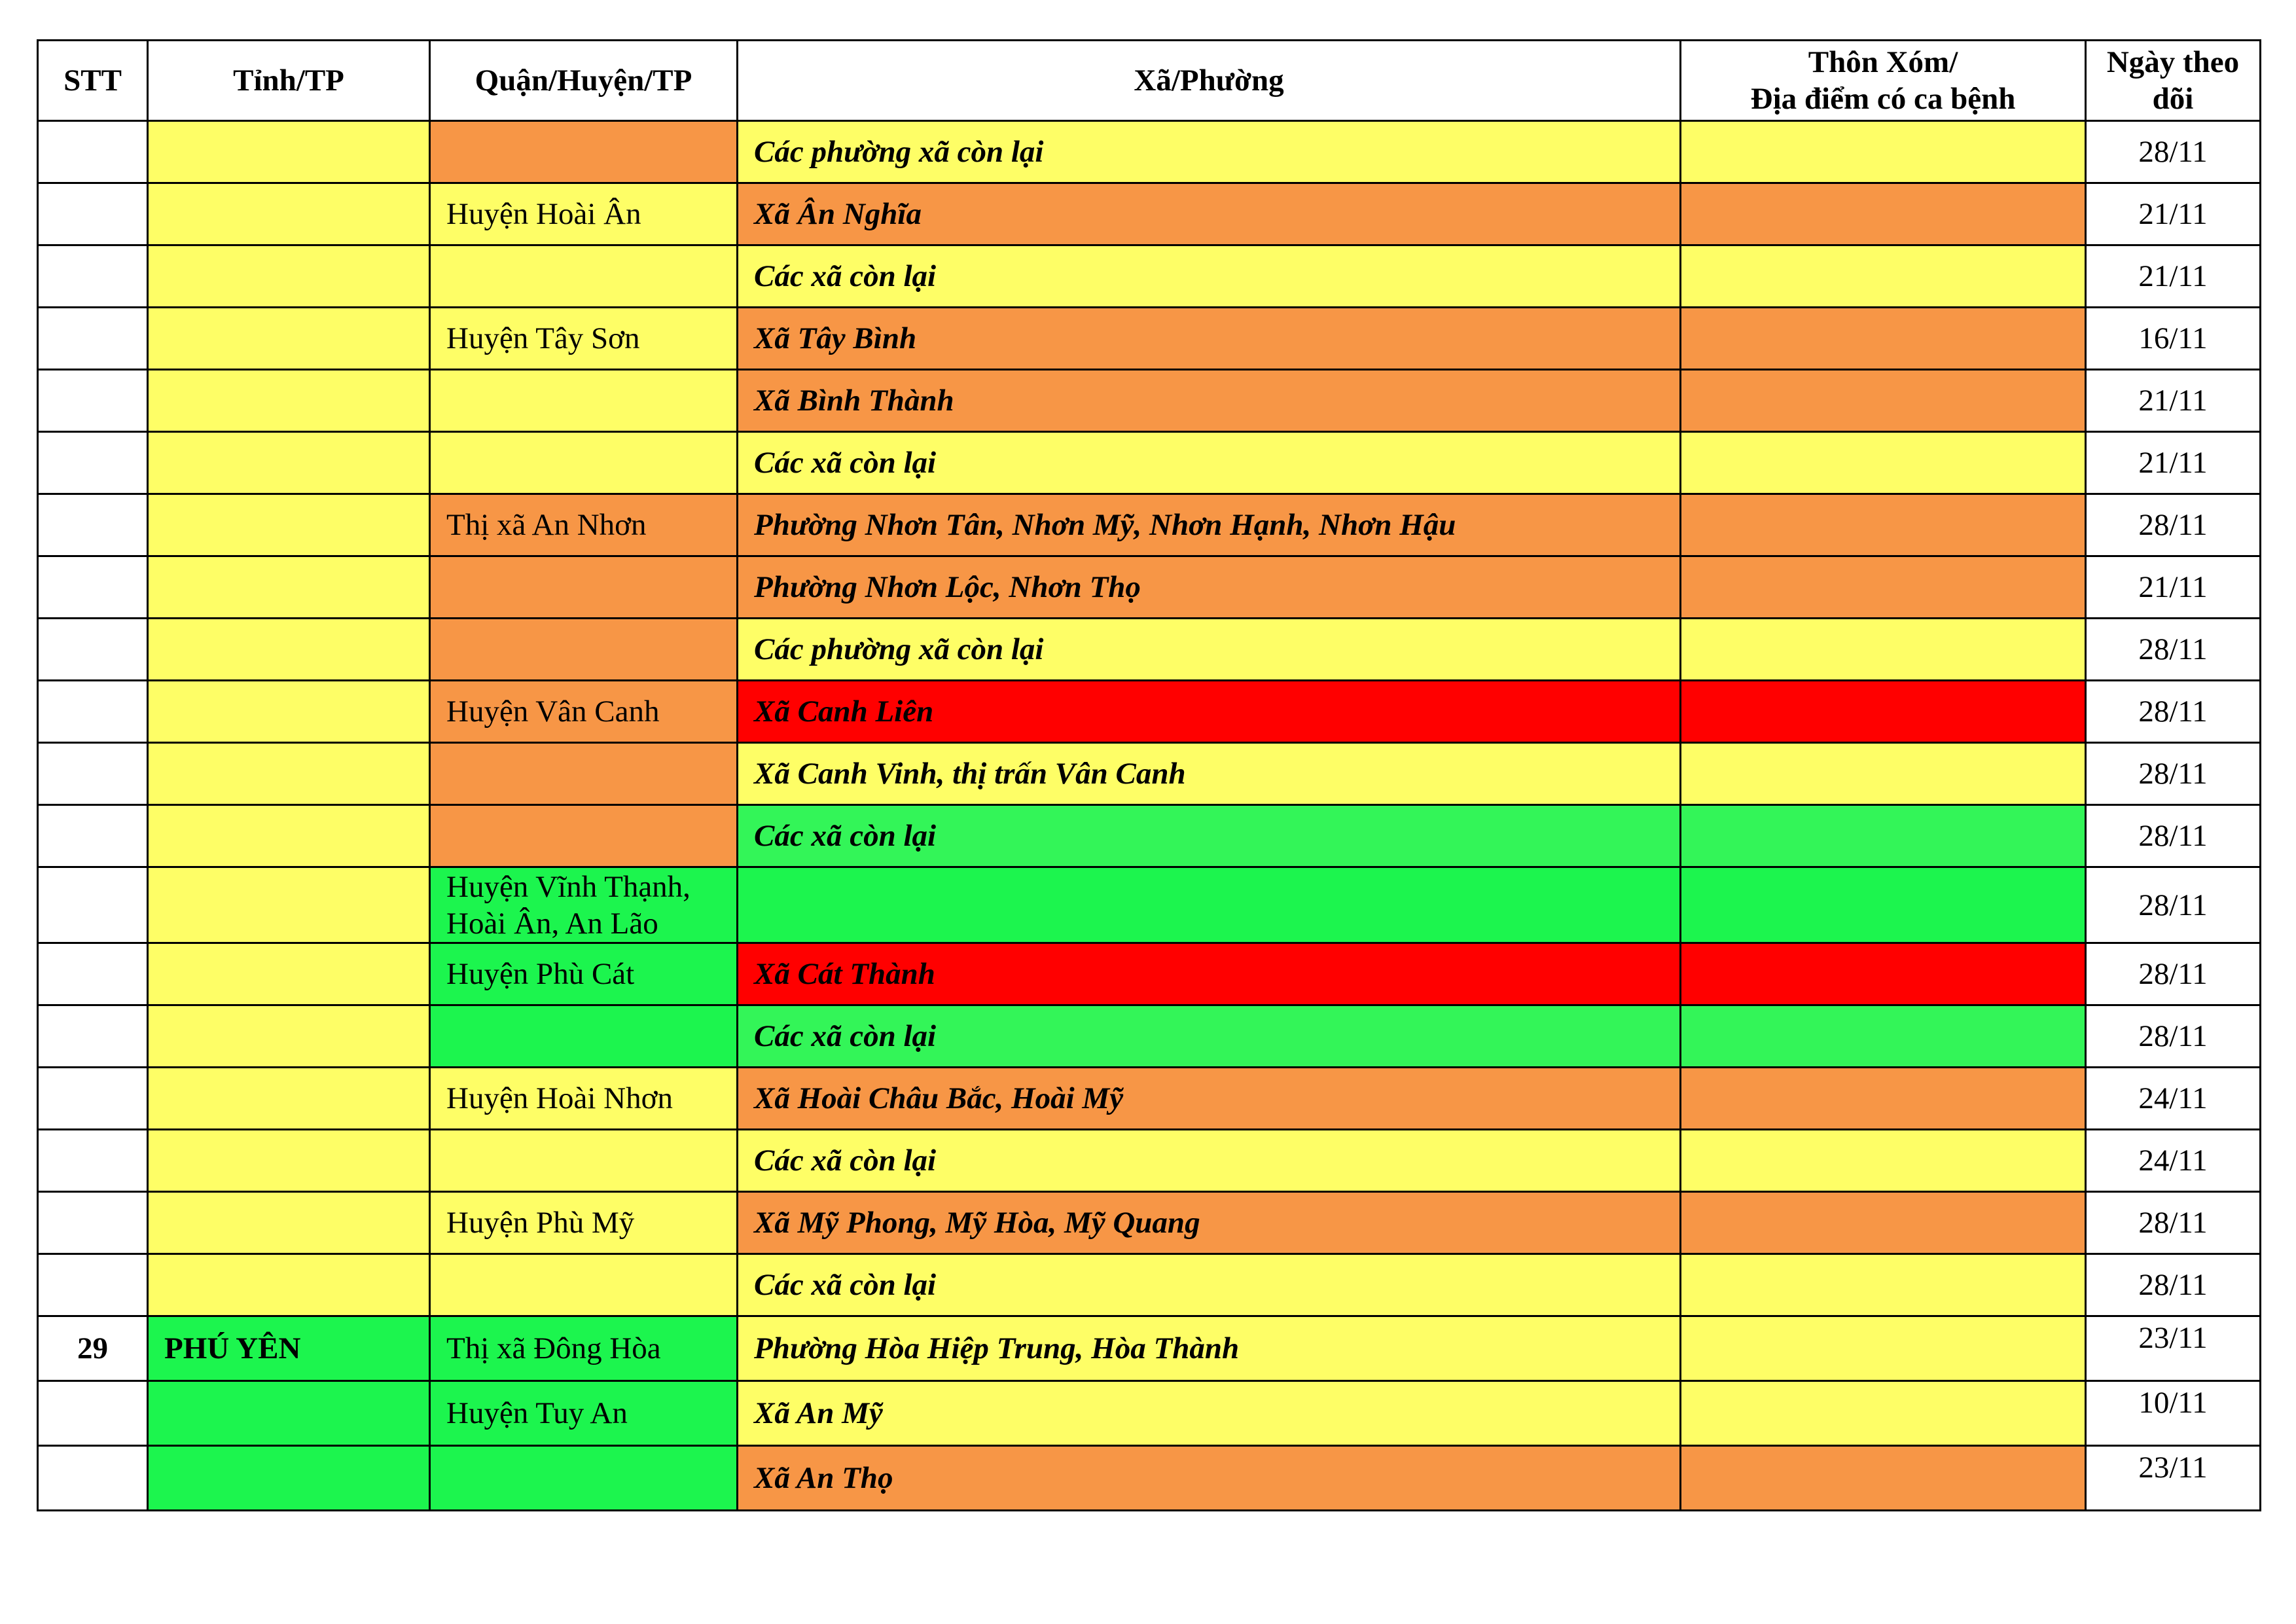  I want to click on commune-cell: Xã Hoài Châu Bắc, Hoài Mỹ, so click(1208, 1098).